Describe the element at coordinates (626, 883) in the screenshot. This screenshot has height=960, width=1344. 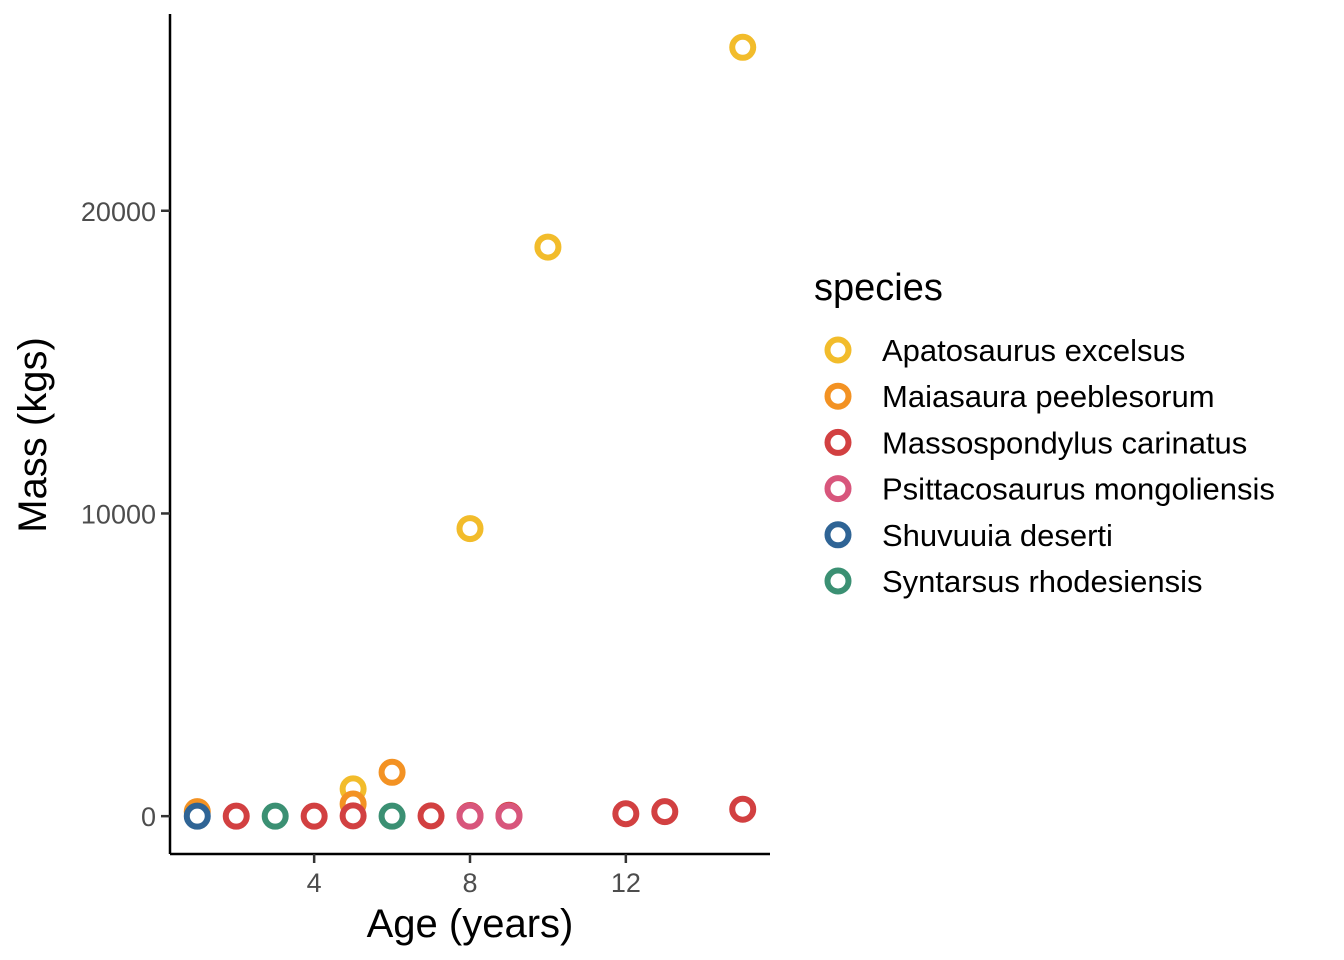
I see `x-tick-label: 12` at that location.